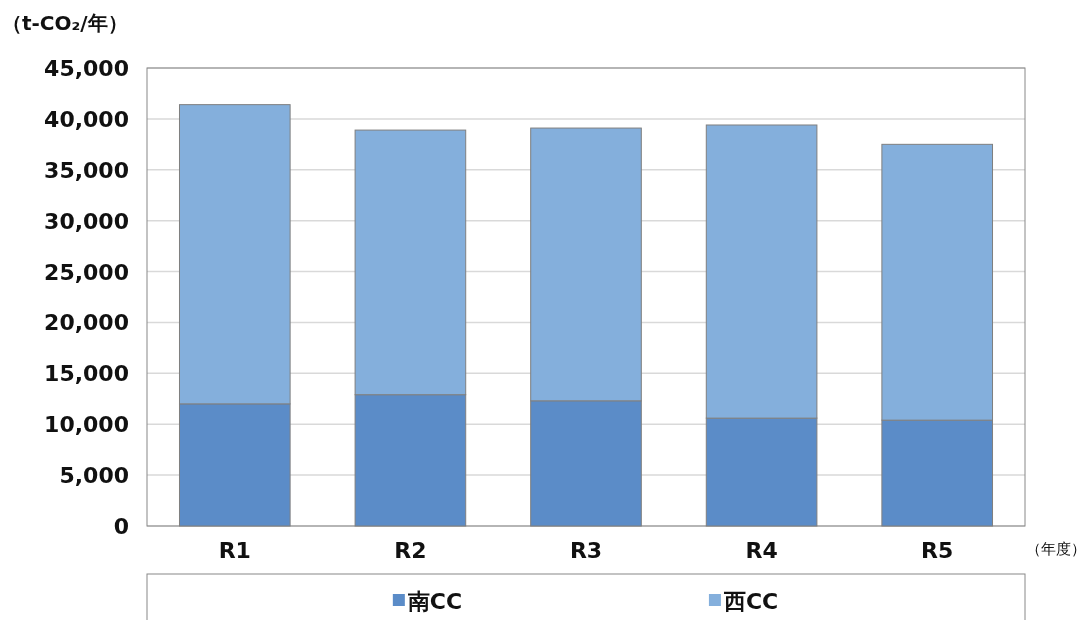  Describe the element at coordinates (94, 476) in the screenshot. I see `y-tick-label: 5,000` at that location.